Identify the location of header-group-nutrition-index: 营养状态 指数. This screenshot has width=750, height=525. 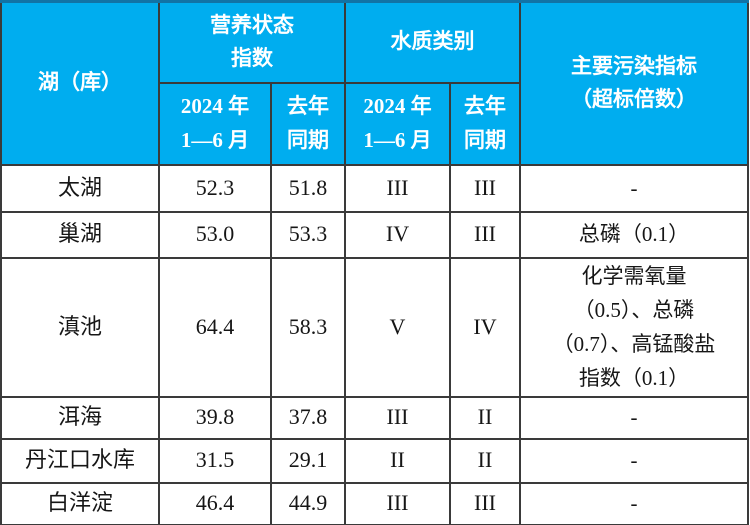
(252, 42).